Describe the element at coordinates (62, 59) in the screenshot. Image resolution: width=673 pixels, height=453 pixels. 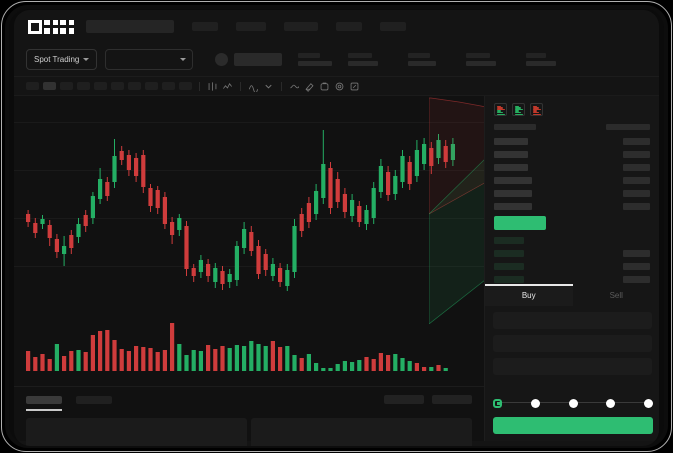
I see `spot-trading-dropdown: Spot Trading` at that location.